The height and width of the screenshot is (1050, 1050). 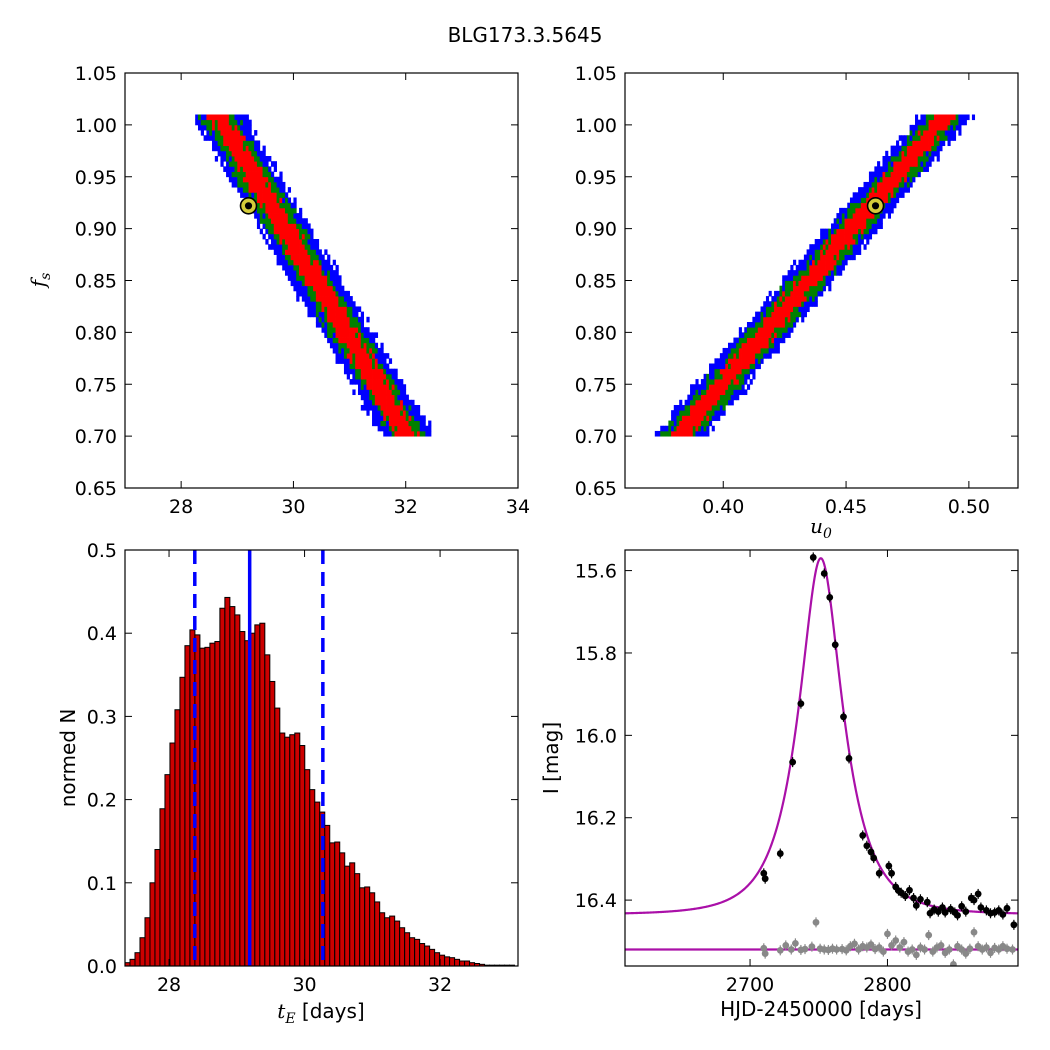 What do you see at coordinates (518, 507) in the screenshot?
I see `x-tick-label: 34` at bounding box center [518, 507].